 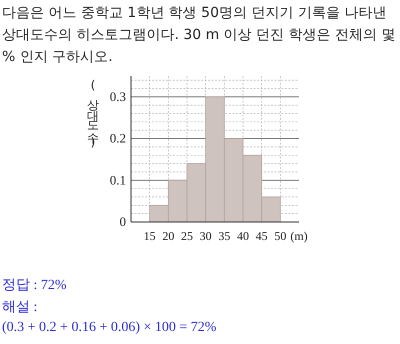 What do you see at coordinates (168, 236) in the screenshot?
I see `x-tick-label: 20` at bounding box center [168, 236].